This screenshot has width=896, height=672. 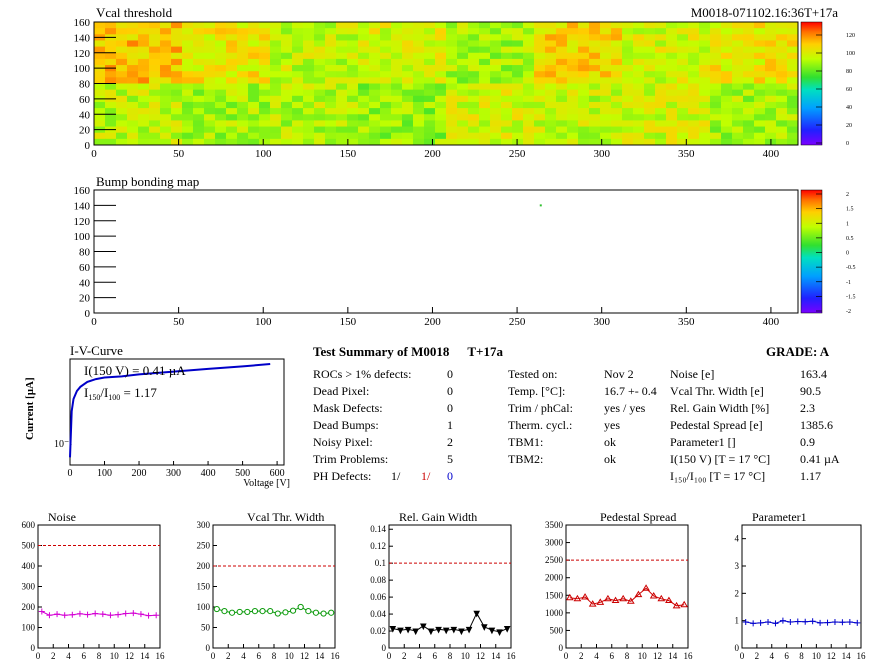 I want to click on small-y-tick-label: 100, so click(x=29, y=628).